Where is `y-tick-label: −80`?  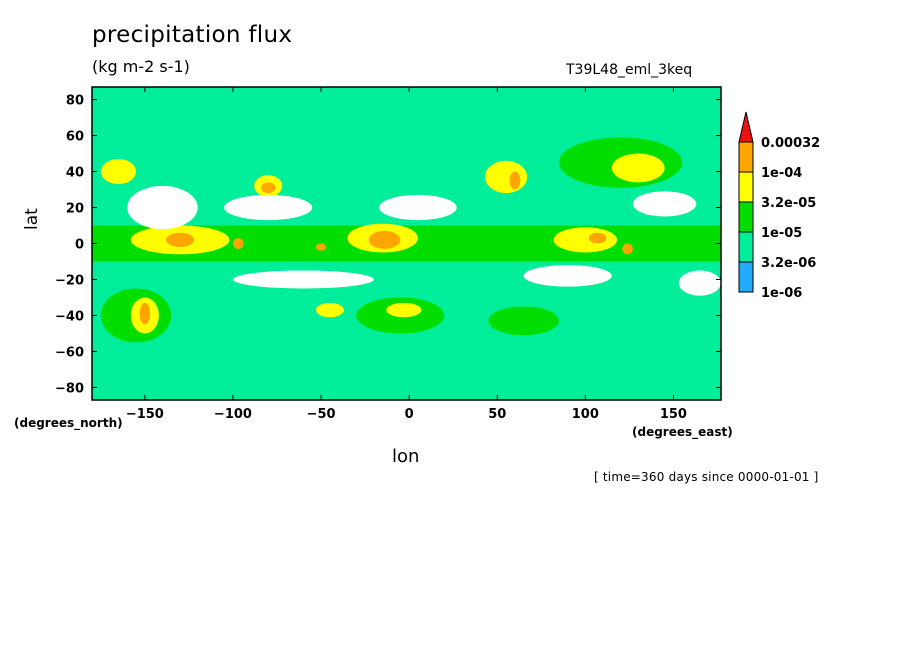
y-tick-label: −80 is located at coordinates (69, 388).